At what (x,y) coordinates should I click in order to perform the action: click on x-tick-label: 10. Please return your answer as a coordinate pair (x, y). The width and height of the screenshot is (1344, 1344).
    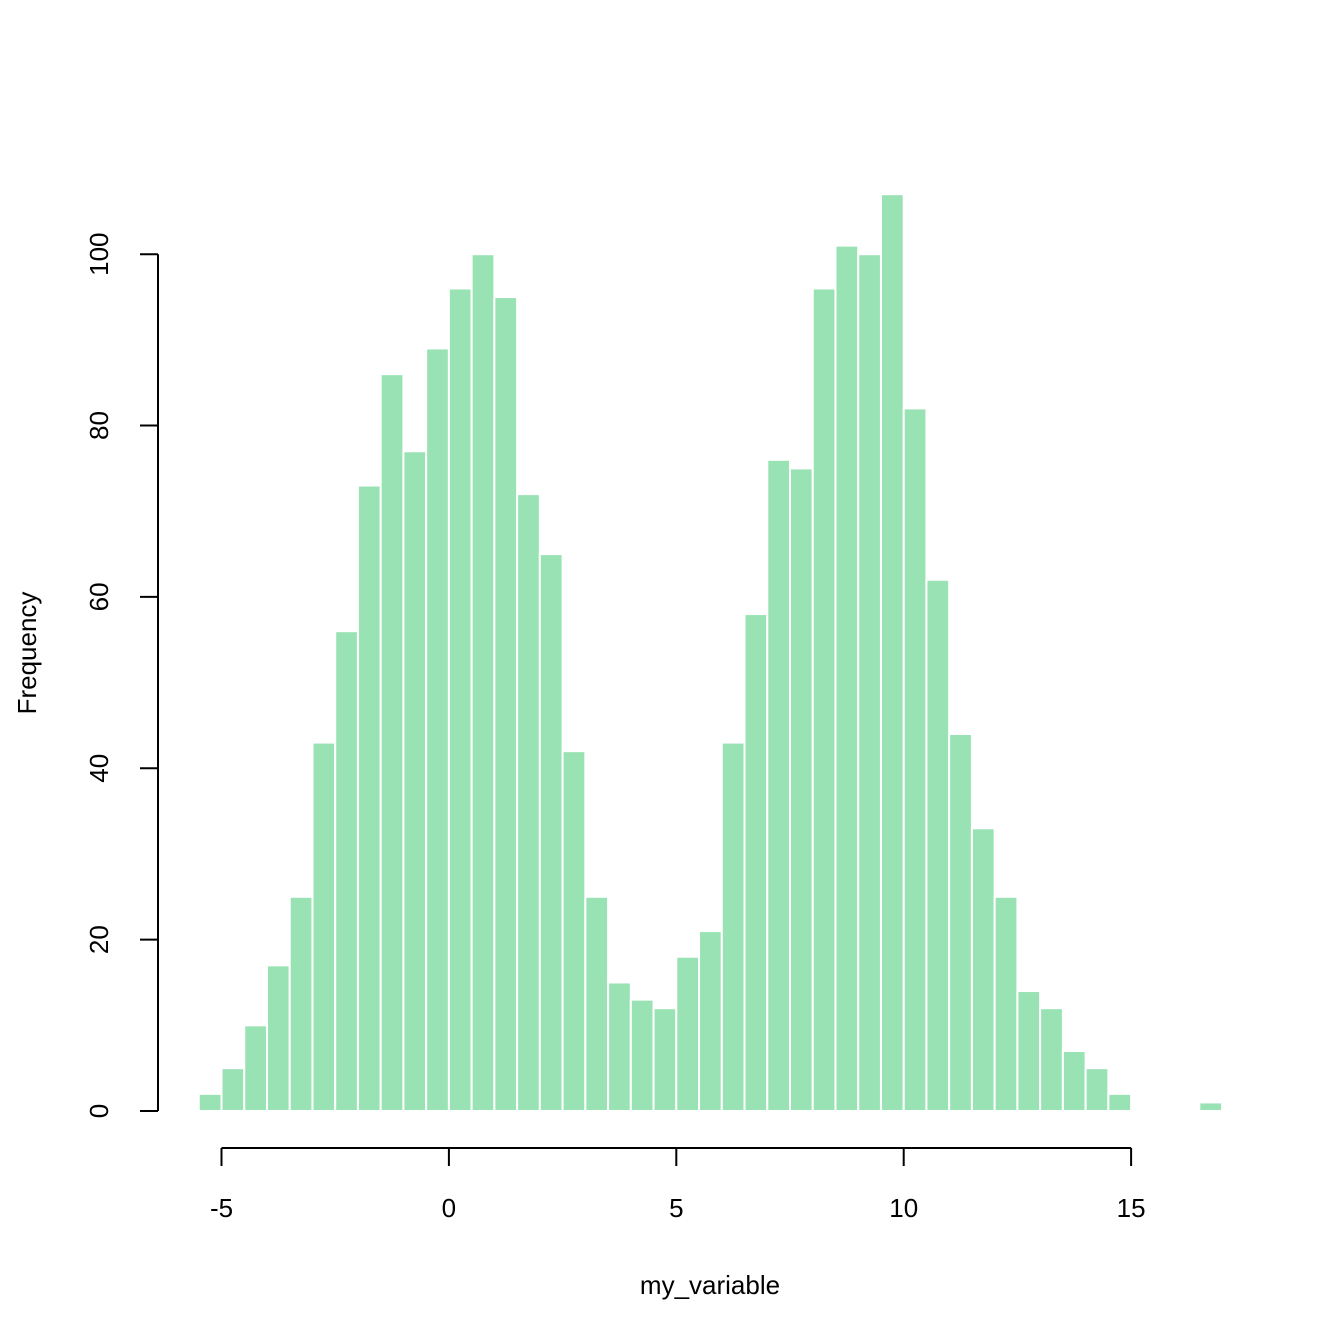
    Looking at the image, I should click on (903, 1208).